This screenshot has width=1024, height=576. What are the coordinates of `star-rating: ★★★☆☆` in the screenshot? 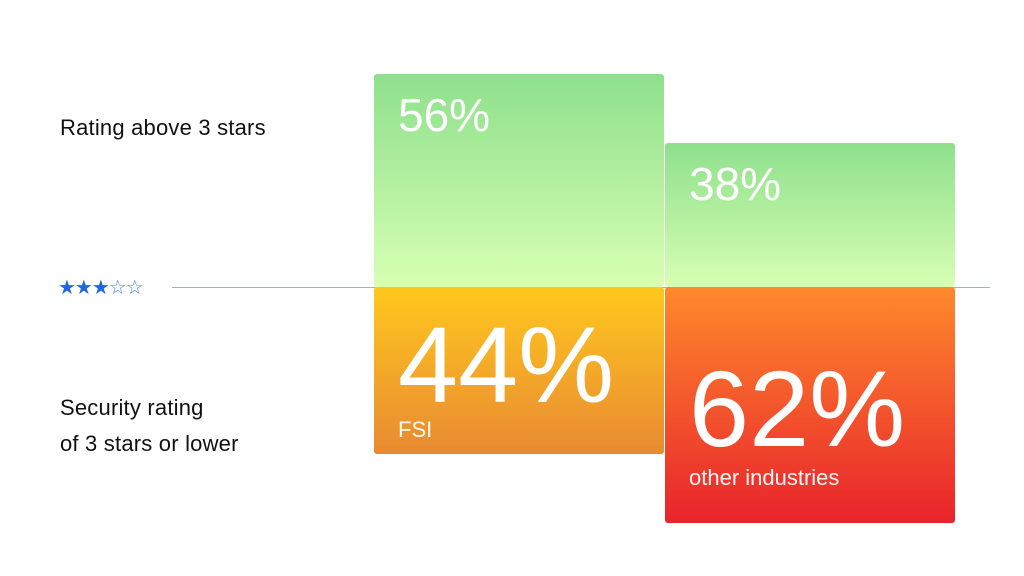 It's located at (101, 287).